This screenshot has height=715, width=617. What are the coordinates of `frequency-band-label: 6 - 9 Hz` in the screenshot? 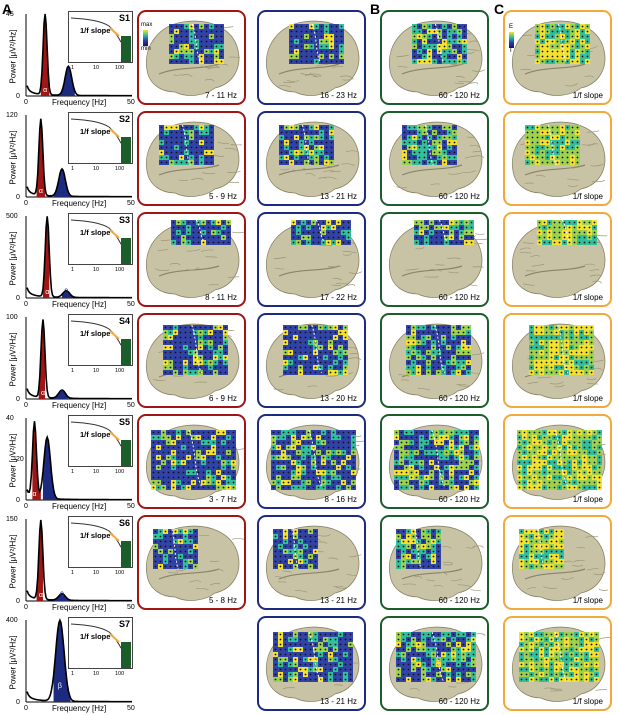 It's located at (222, 398).